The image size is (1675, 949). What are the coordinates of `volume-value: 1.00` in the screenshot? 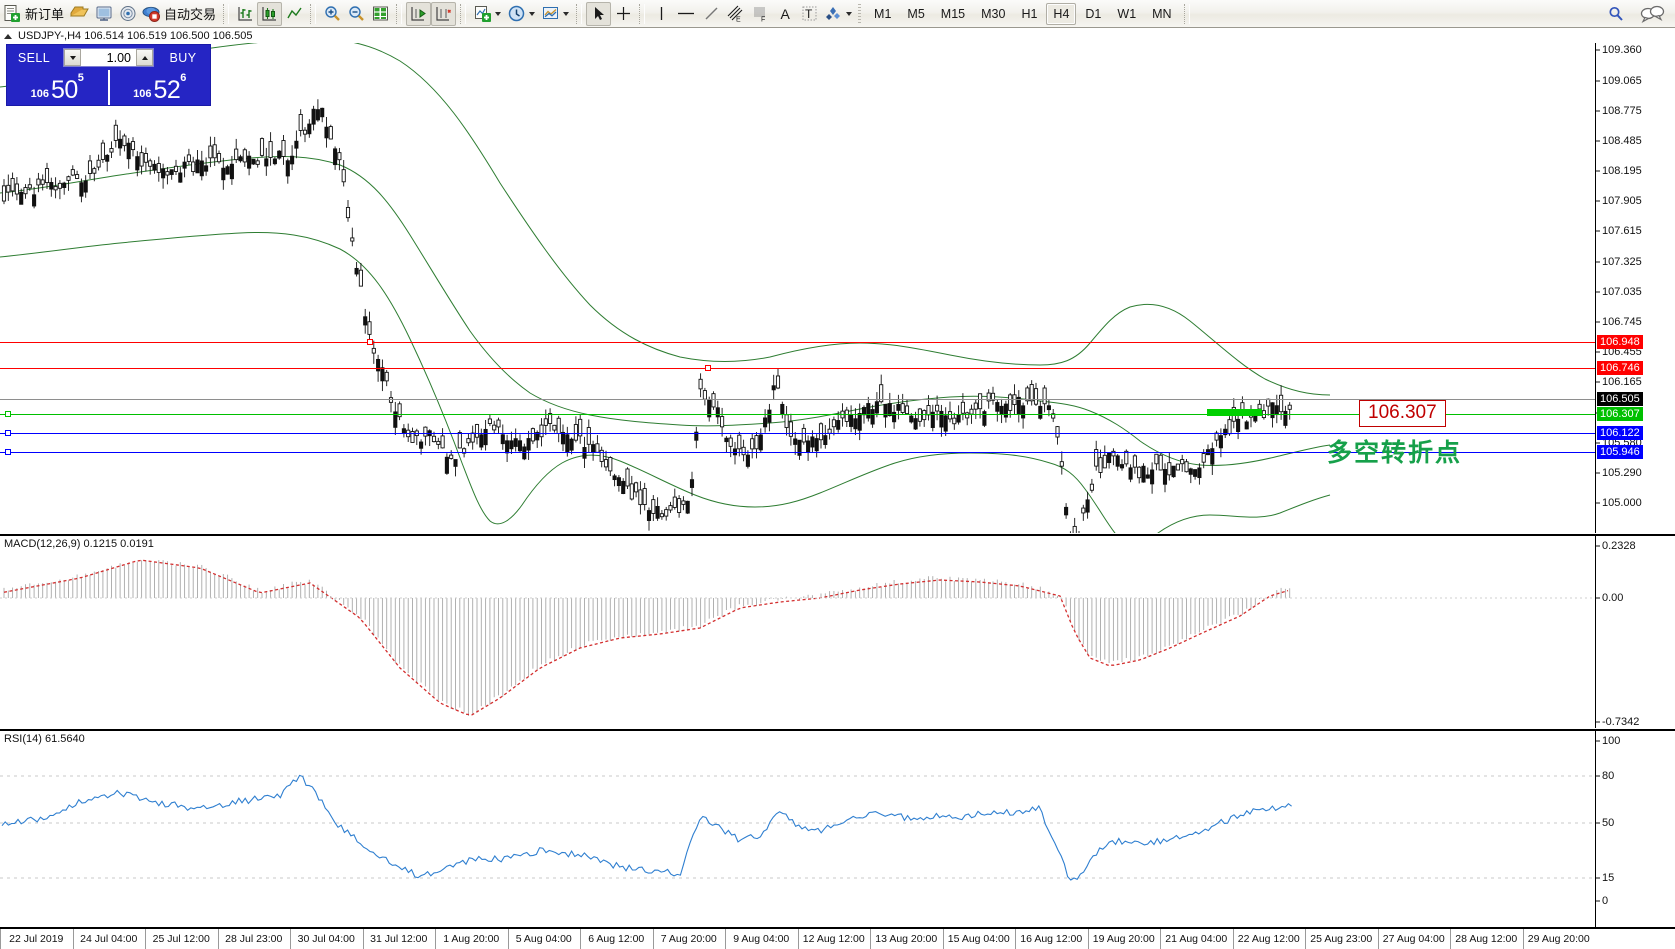 It's located at (118, 57).